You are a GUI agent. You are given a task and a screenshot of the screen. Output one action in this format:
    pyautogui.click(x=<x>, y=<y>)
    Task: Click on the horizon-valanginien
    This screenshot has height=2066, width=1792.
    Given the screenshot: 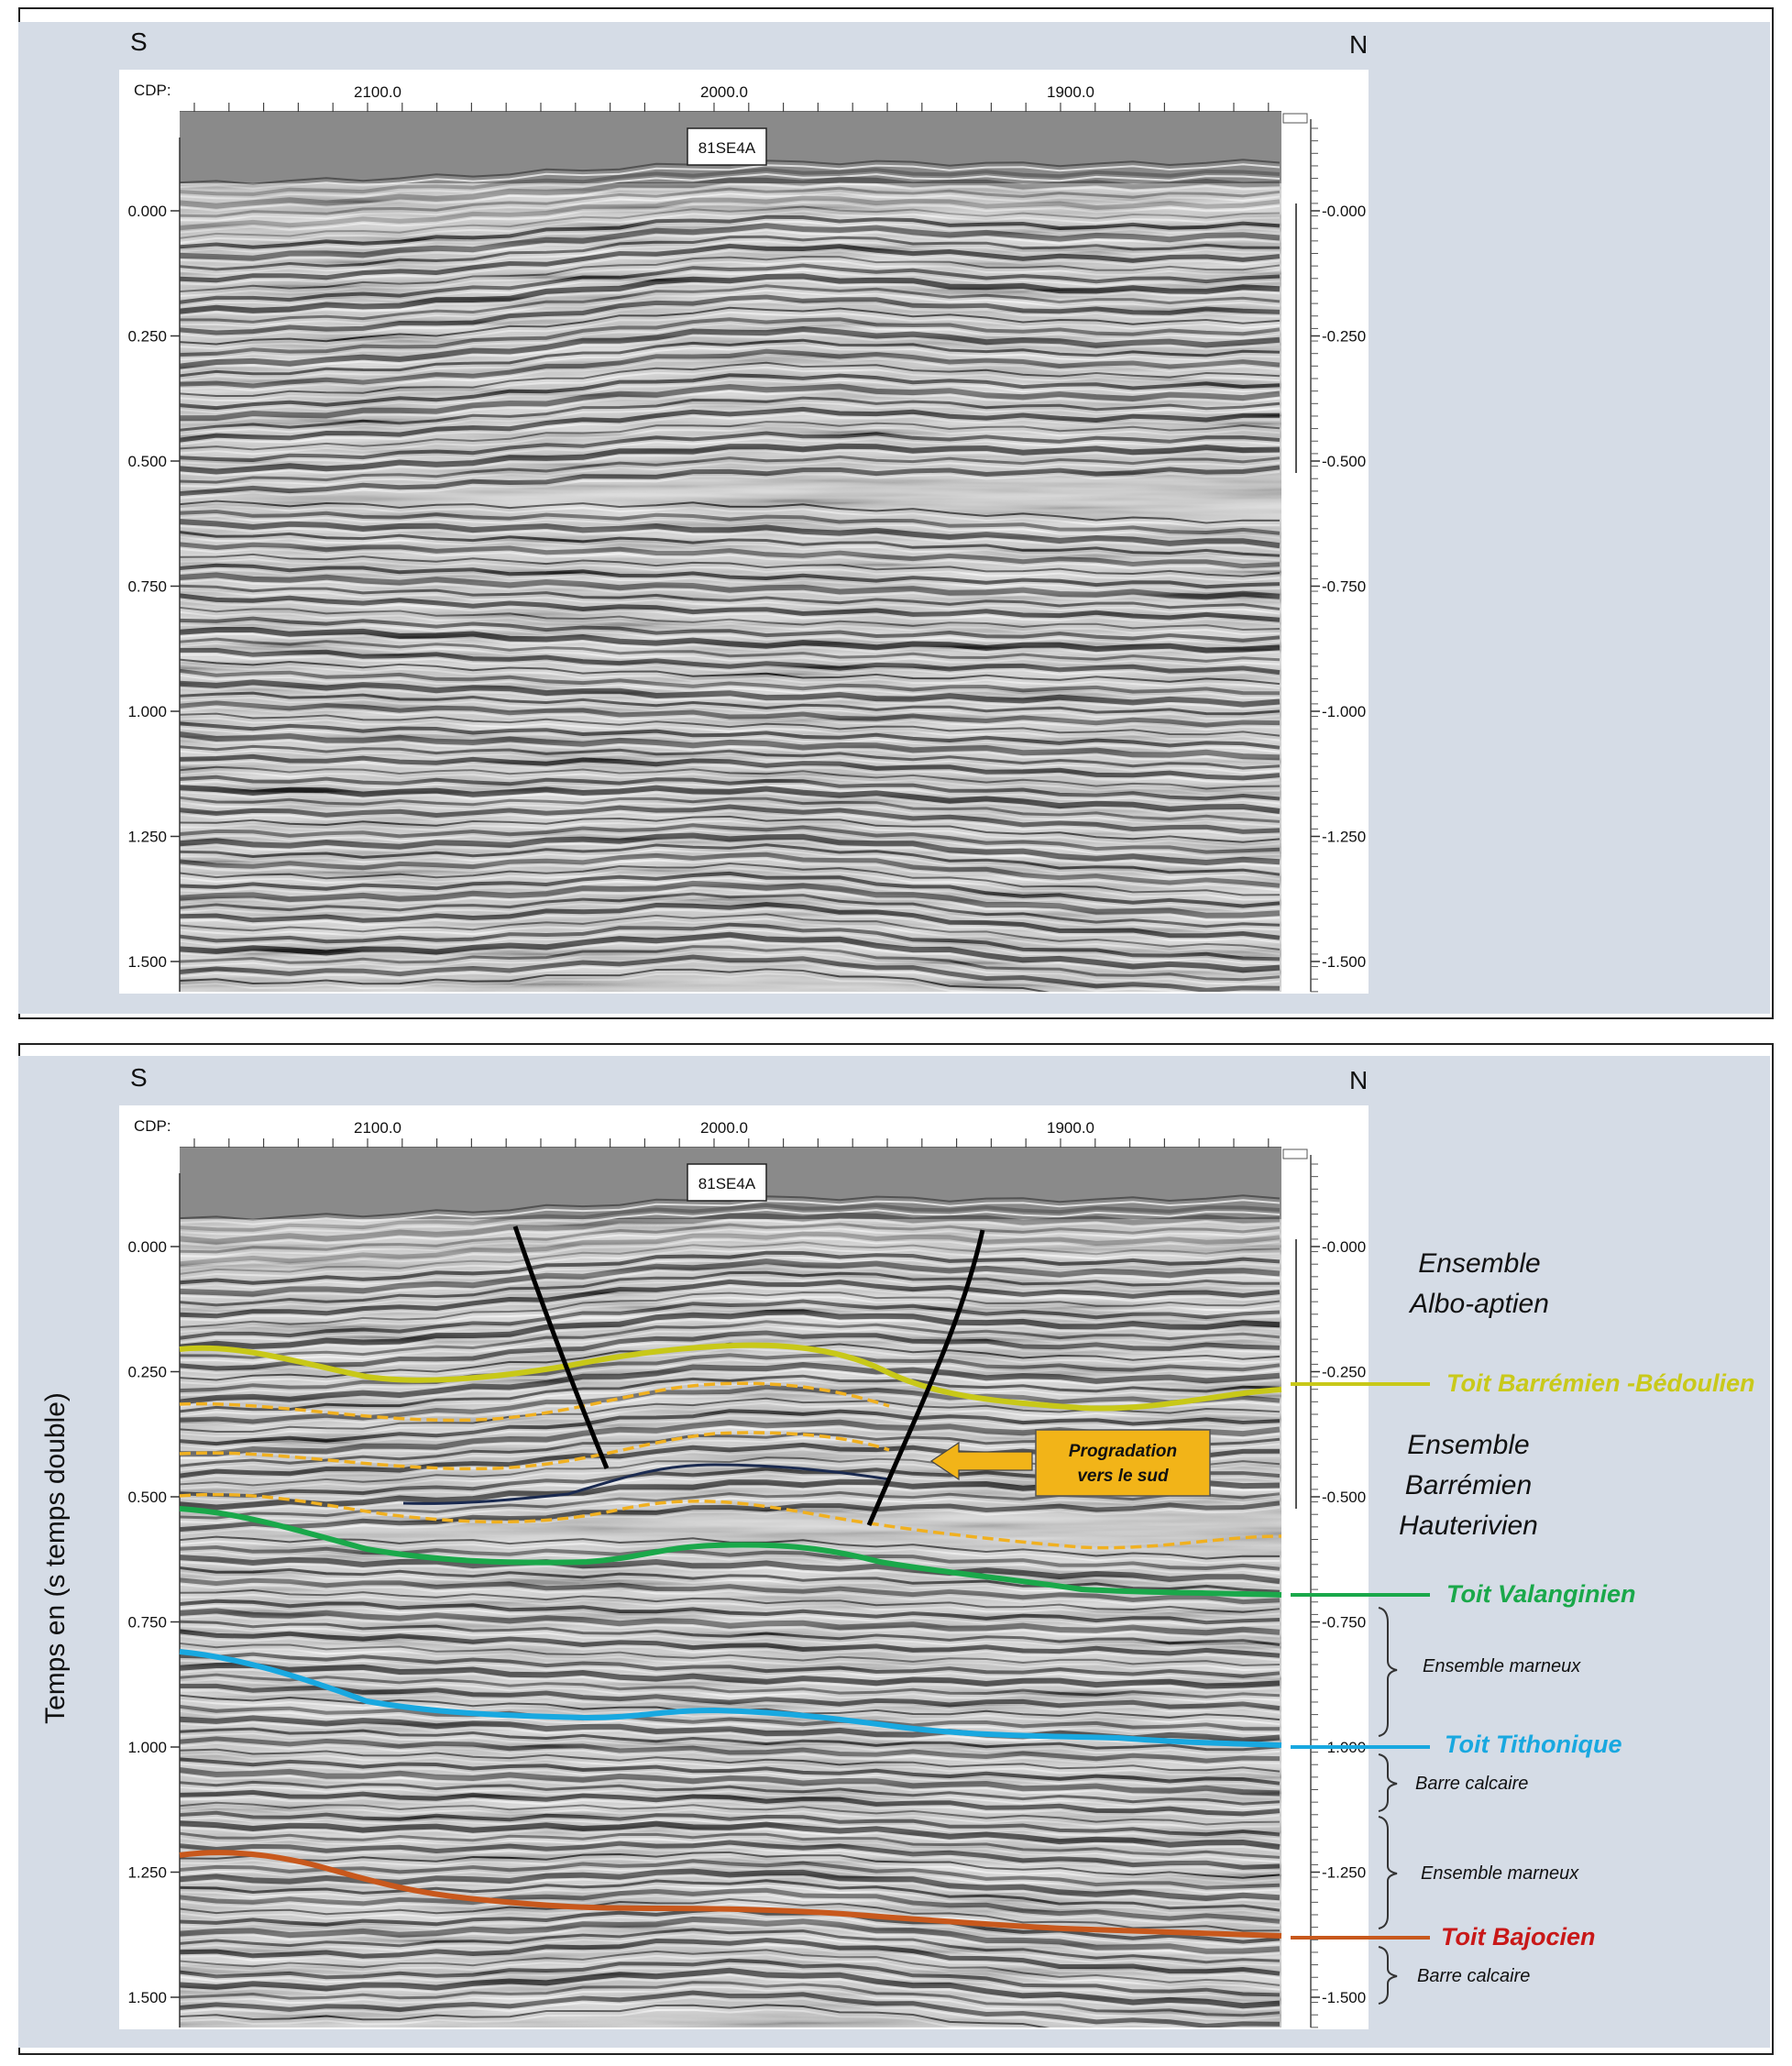 What is the action you would take?
    pyautogui.click(x=730, y=1552)
    